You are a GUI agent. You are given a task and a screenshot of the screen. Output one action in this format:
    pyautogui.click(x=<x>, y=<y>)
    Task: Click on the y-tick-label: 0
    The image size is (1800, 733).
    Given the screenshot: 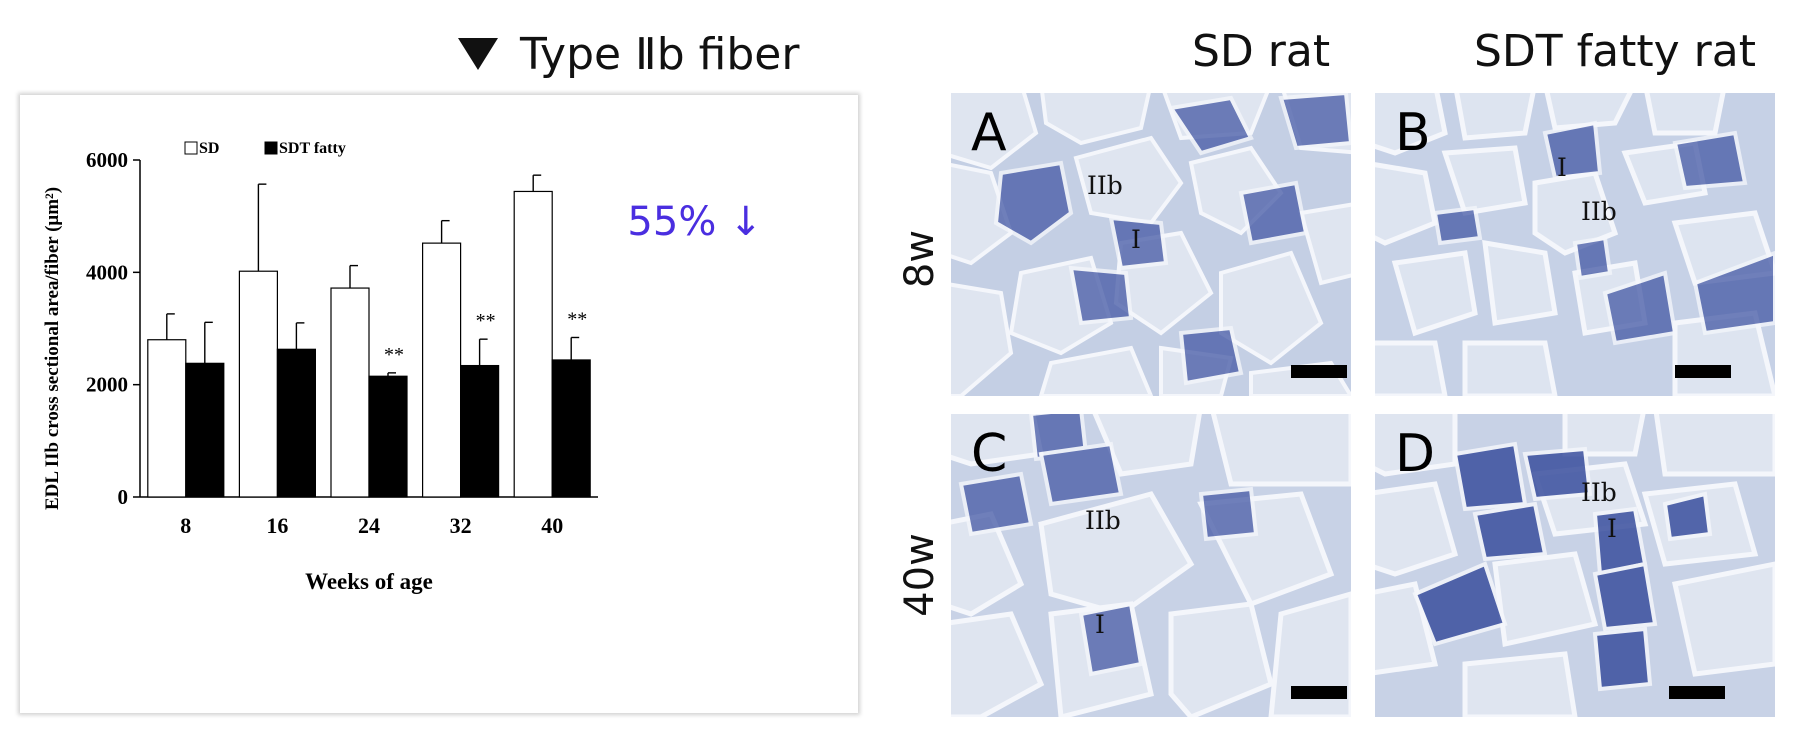 What is the action you would take?
    pyautogui.click(x=123, y=497)
    